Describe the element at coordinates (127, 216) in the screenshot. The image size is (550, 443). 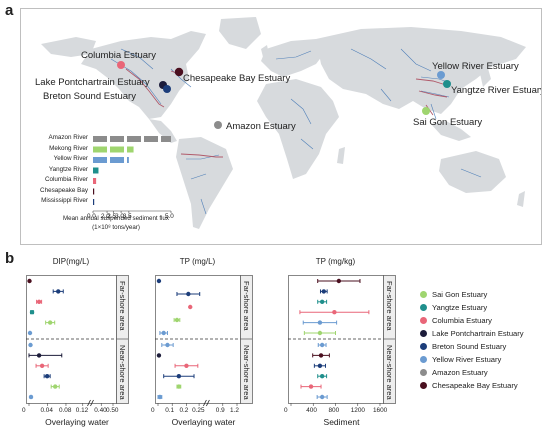
I see `flux-x-tick-label: 3.5` at that location.